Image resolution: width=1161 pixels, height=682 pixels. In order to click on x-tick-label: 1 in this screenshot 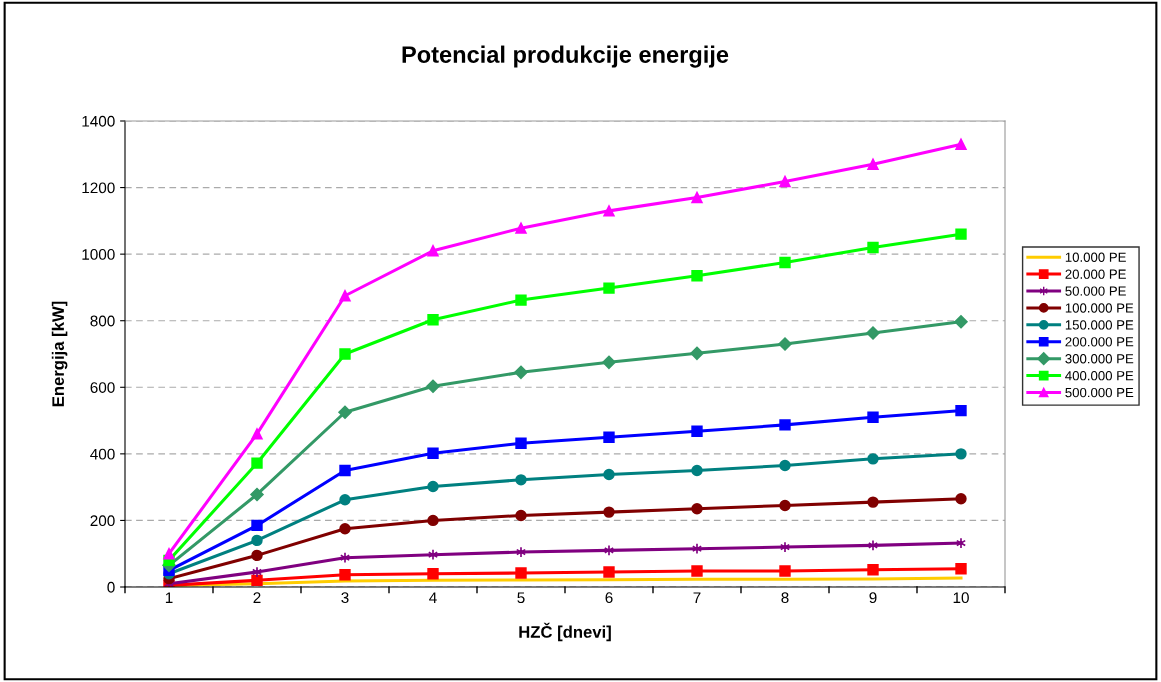, I will do `click(169, 597)`.